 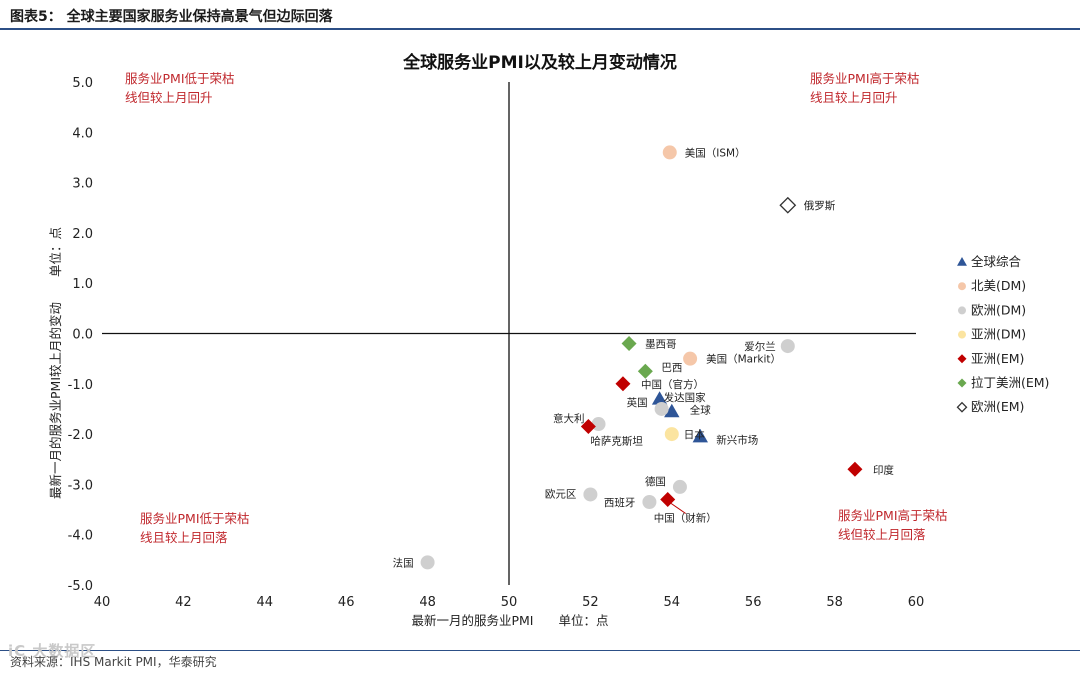 What do you see at coordinates (854, 97) in the screenshot?
I see `quadrant-label-top-right: 线且较上月回升` at bounding box center [854, 97].